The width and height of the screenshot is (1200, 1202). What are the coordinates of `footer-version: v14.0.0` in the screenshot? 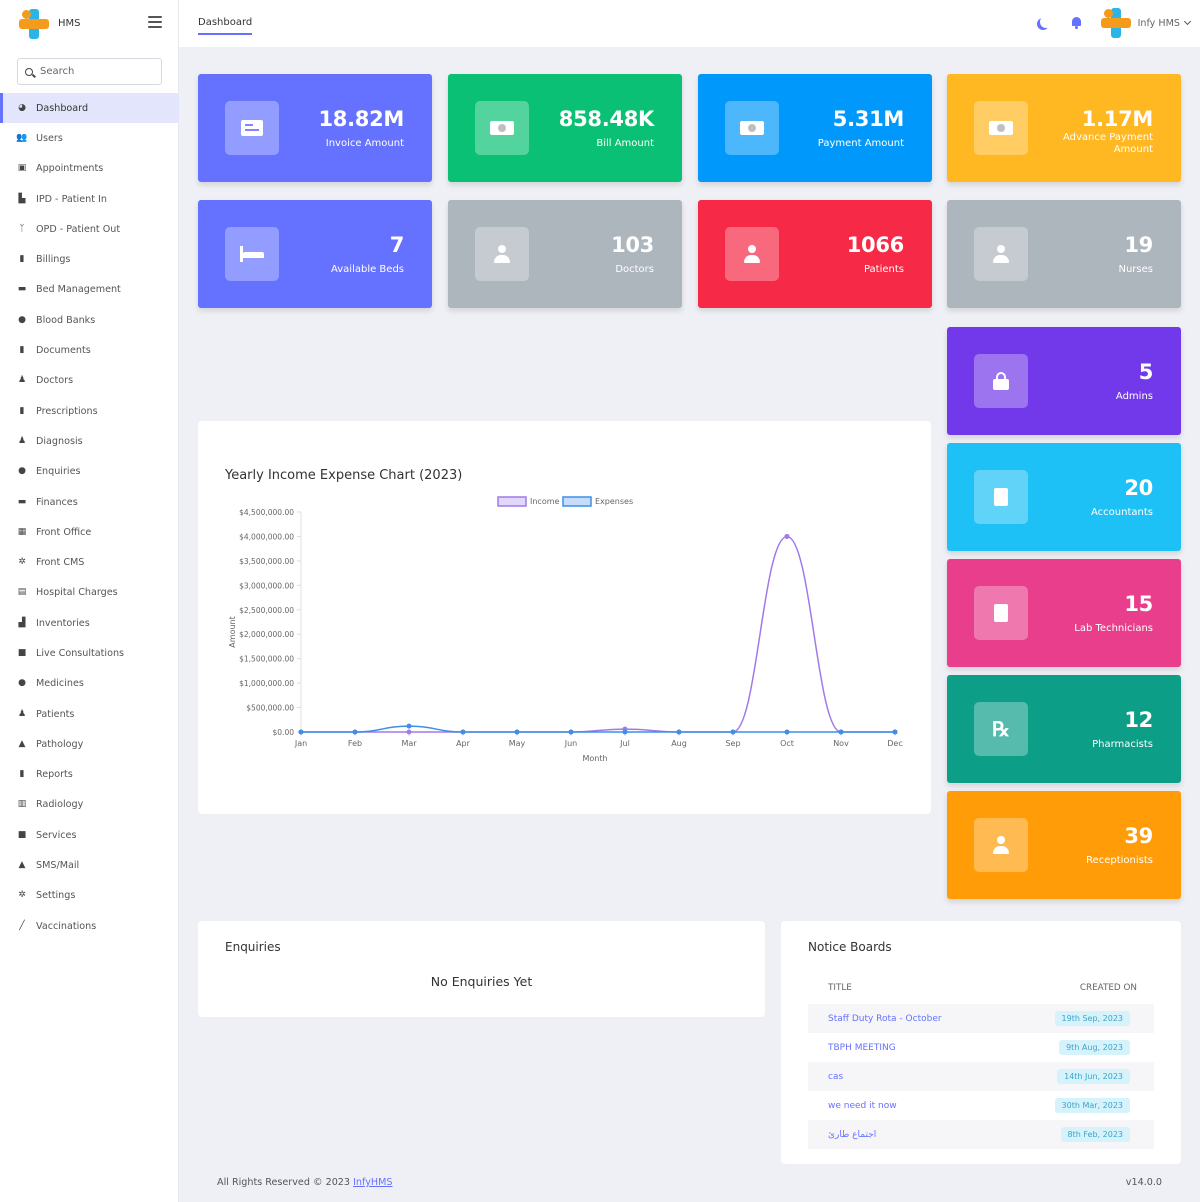 It's located at (1143, 1182).